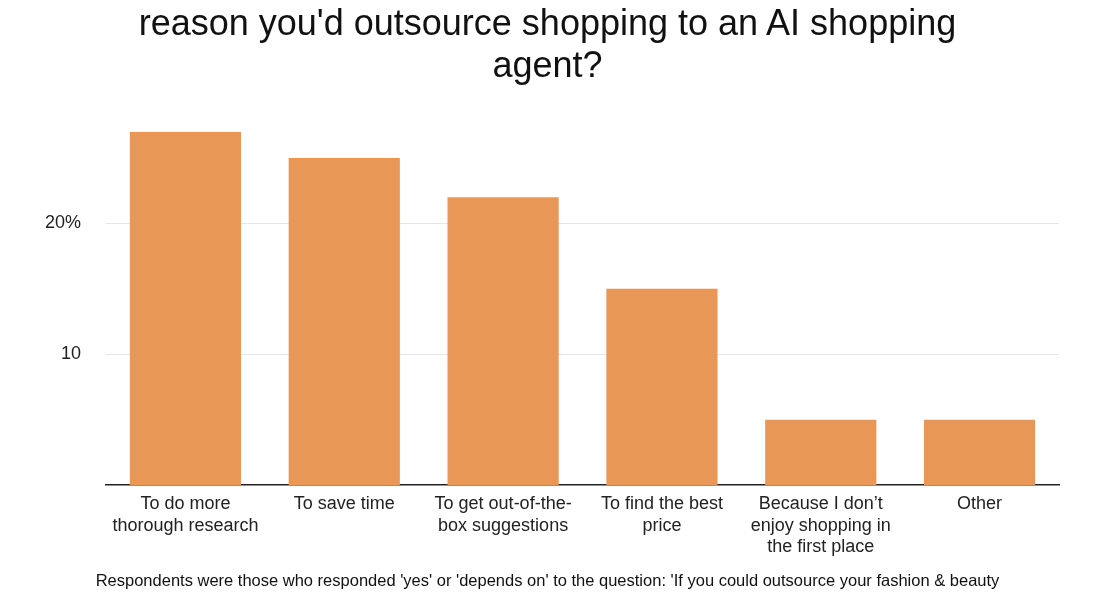 The image size is (1095, 600). What do you see at coordinates (63, 222) in the screenshot?
I see `y-tick-label: 20%` at bounding box center [63, 222].